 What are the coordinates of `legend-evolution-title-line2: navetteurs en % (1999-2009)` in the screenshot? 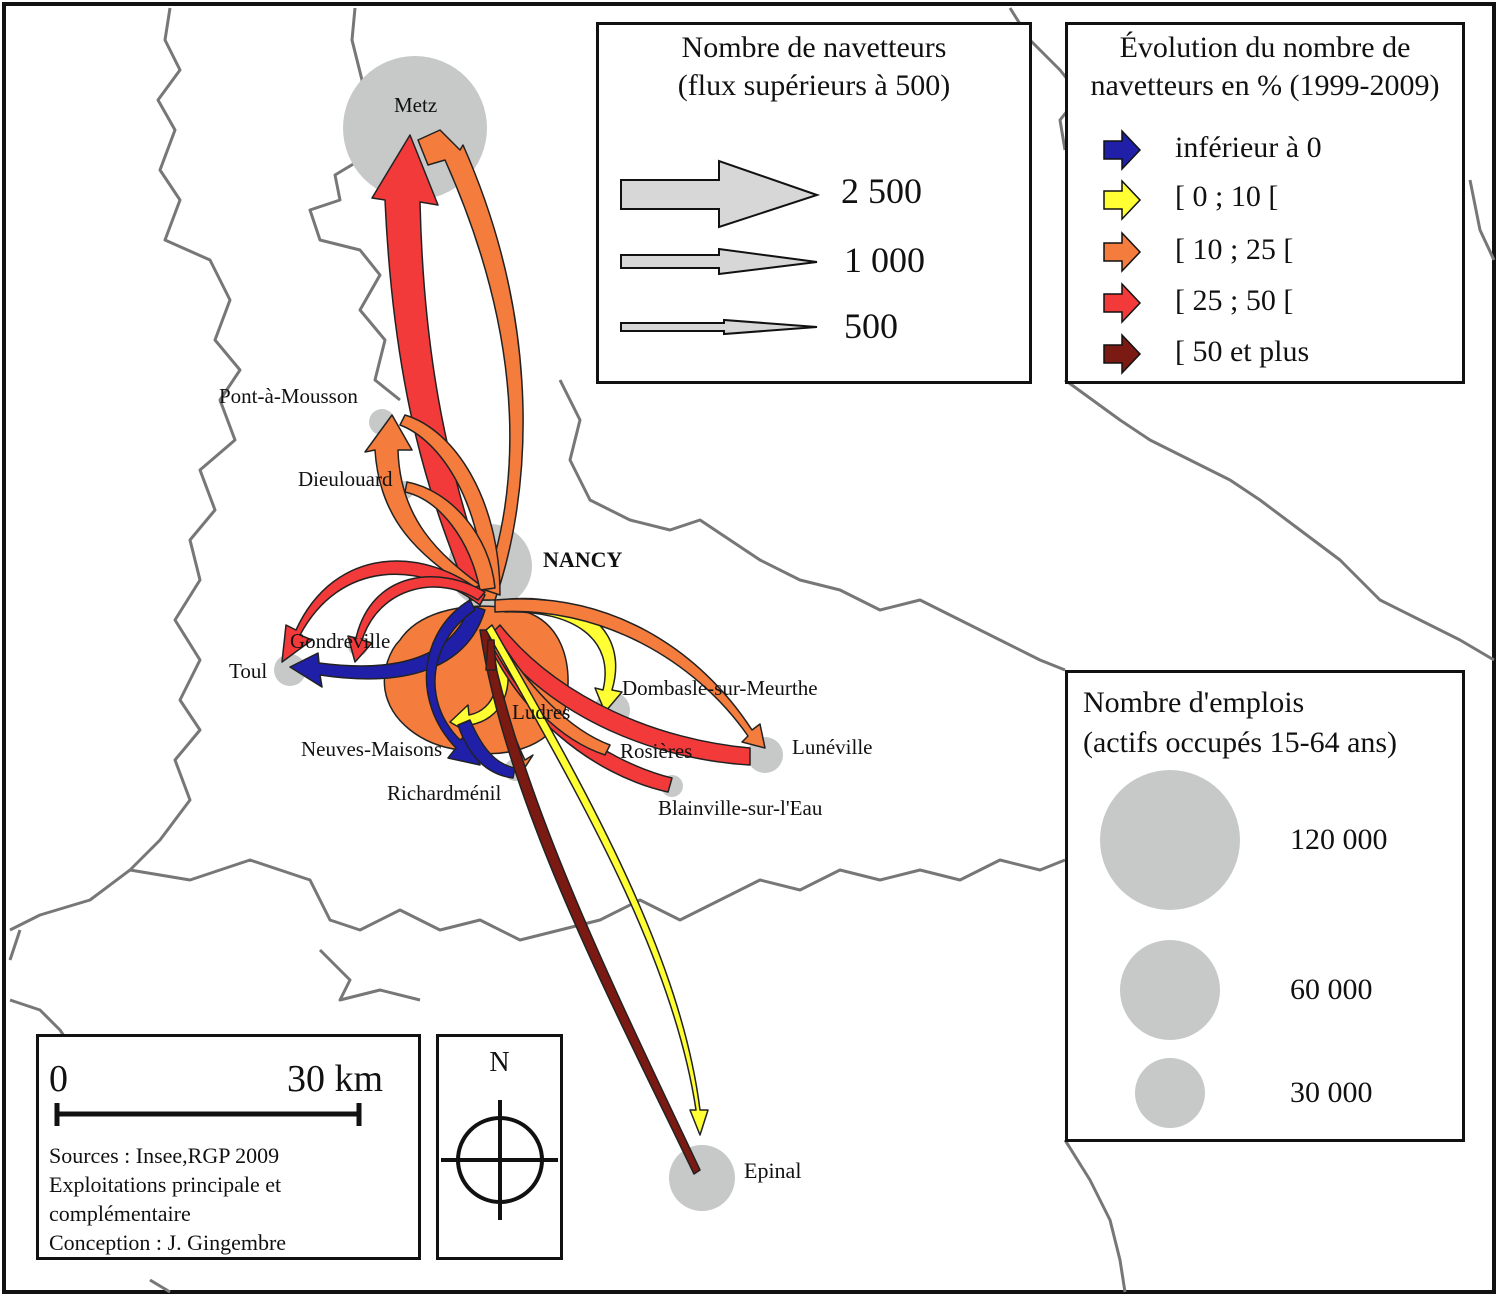 It's located at (1265, 85).